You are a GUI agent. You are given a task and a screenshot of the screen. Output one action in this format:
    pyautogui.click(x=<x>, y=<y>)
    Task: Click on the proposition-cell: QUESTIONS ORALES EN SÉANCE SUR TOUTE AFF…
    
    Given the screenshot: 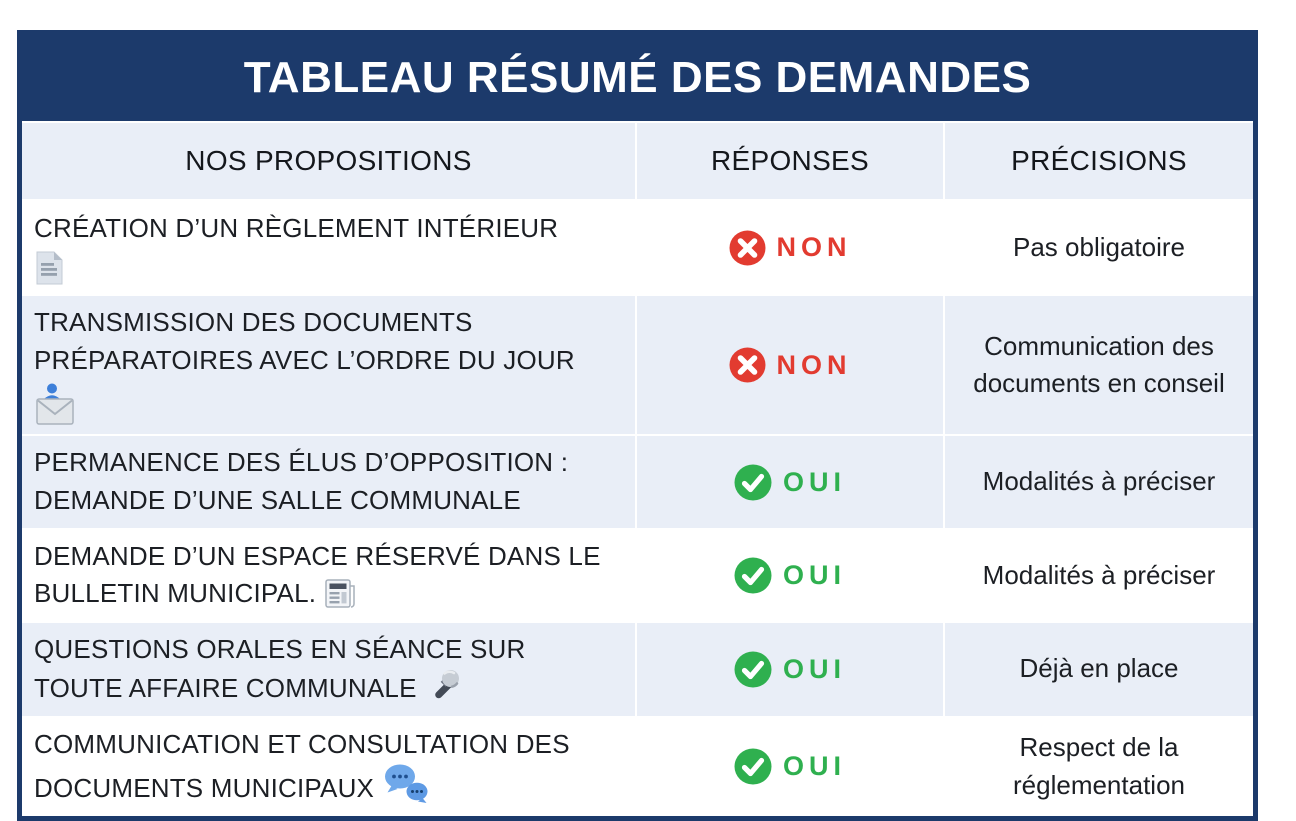 What is the action you would take?
    pyautogui.click(x=328, y=669)
    